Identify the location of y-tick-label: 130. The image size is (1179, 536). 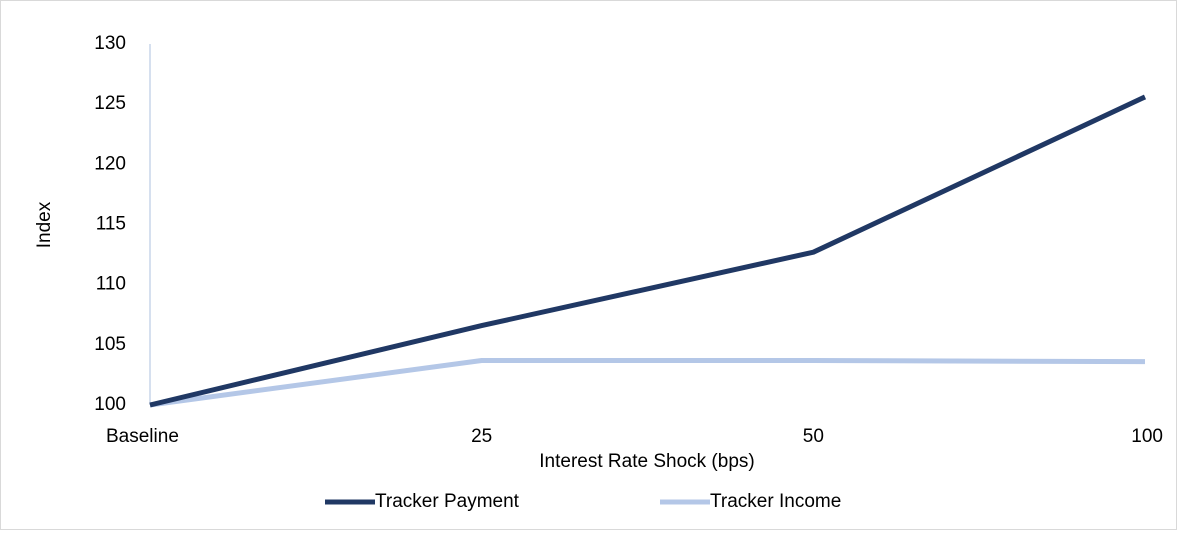
(110, 43).